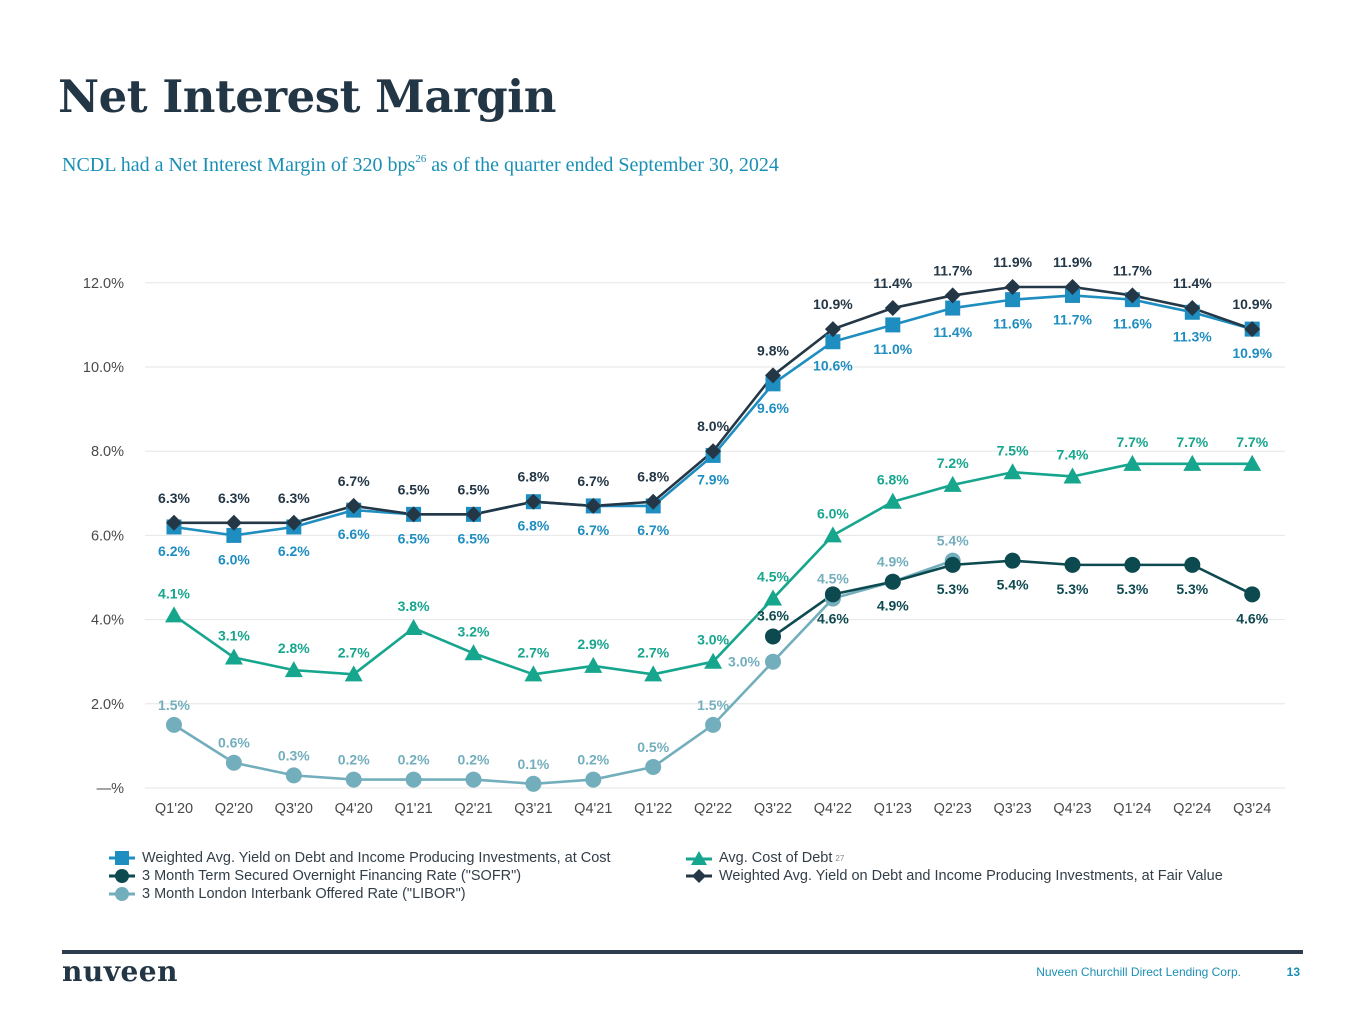  I want to click on data-label-libor: 0.6%, so click(234, 743).